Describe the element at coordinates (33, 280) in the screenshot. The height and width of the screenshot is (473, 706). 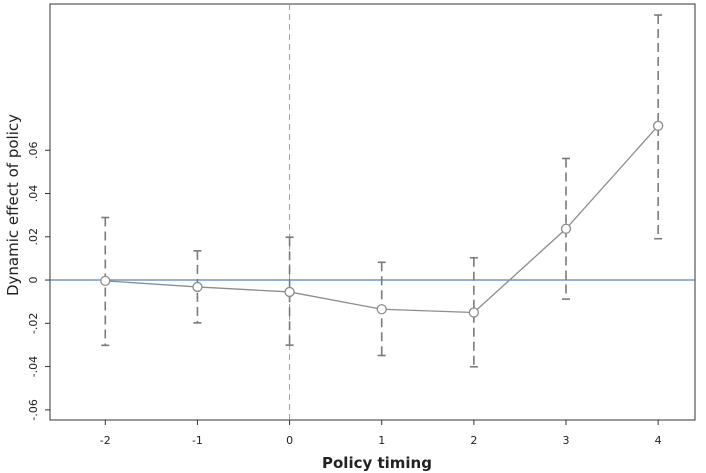
I see `y-tick-label: 0` at that location.